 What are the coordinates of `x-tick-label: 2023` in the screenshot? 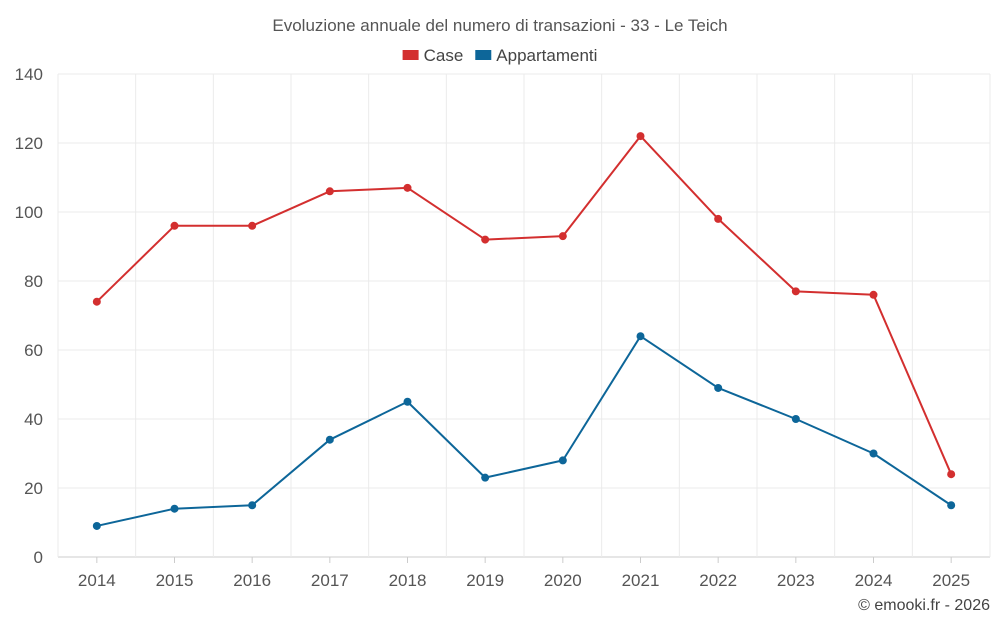 It's located at (796, 580).